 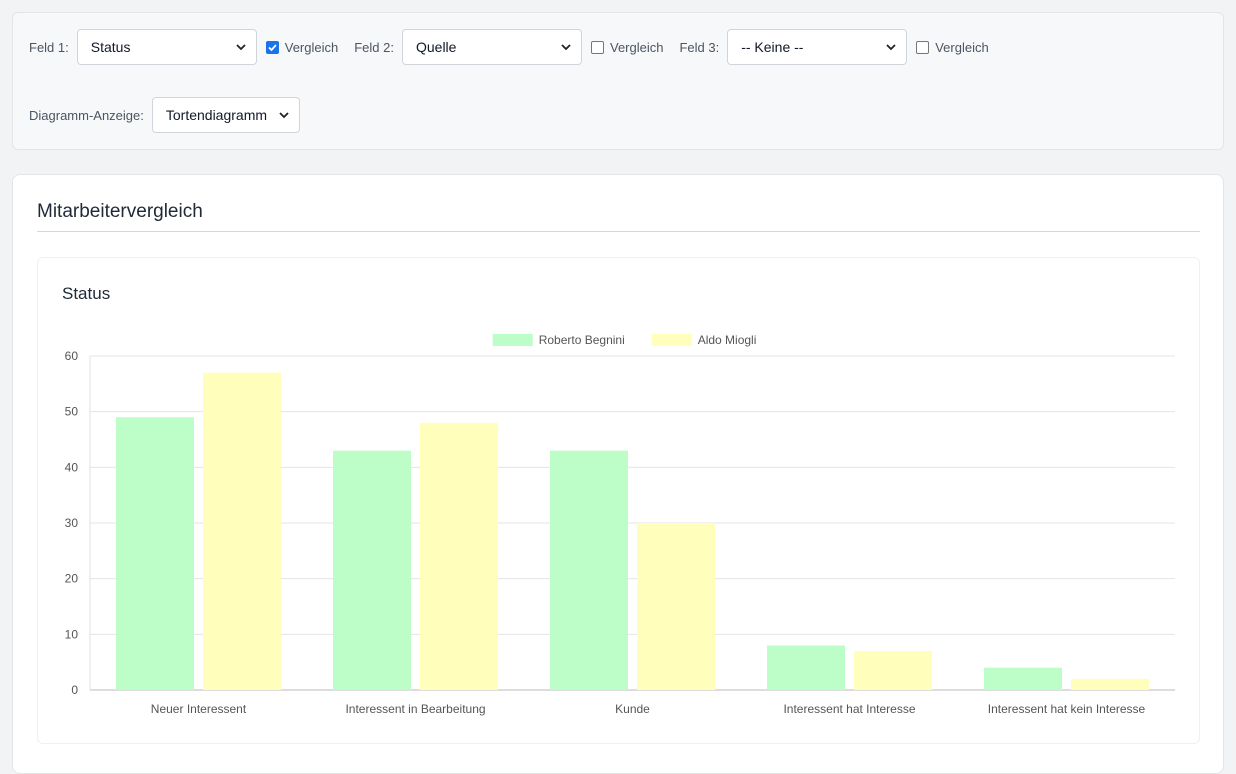 I want to click on y-tick-label: 0, so click(x=74, y=690).